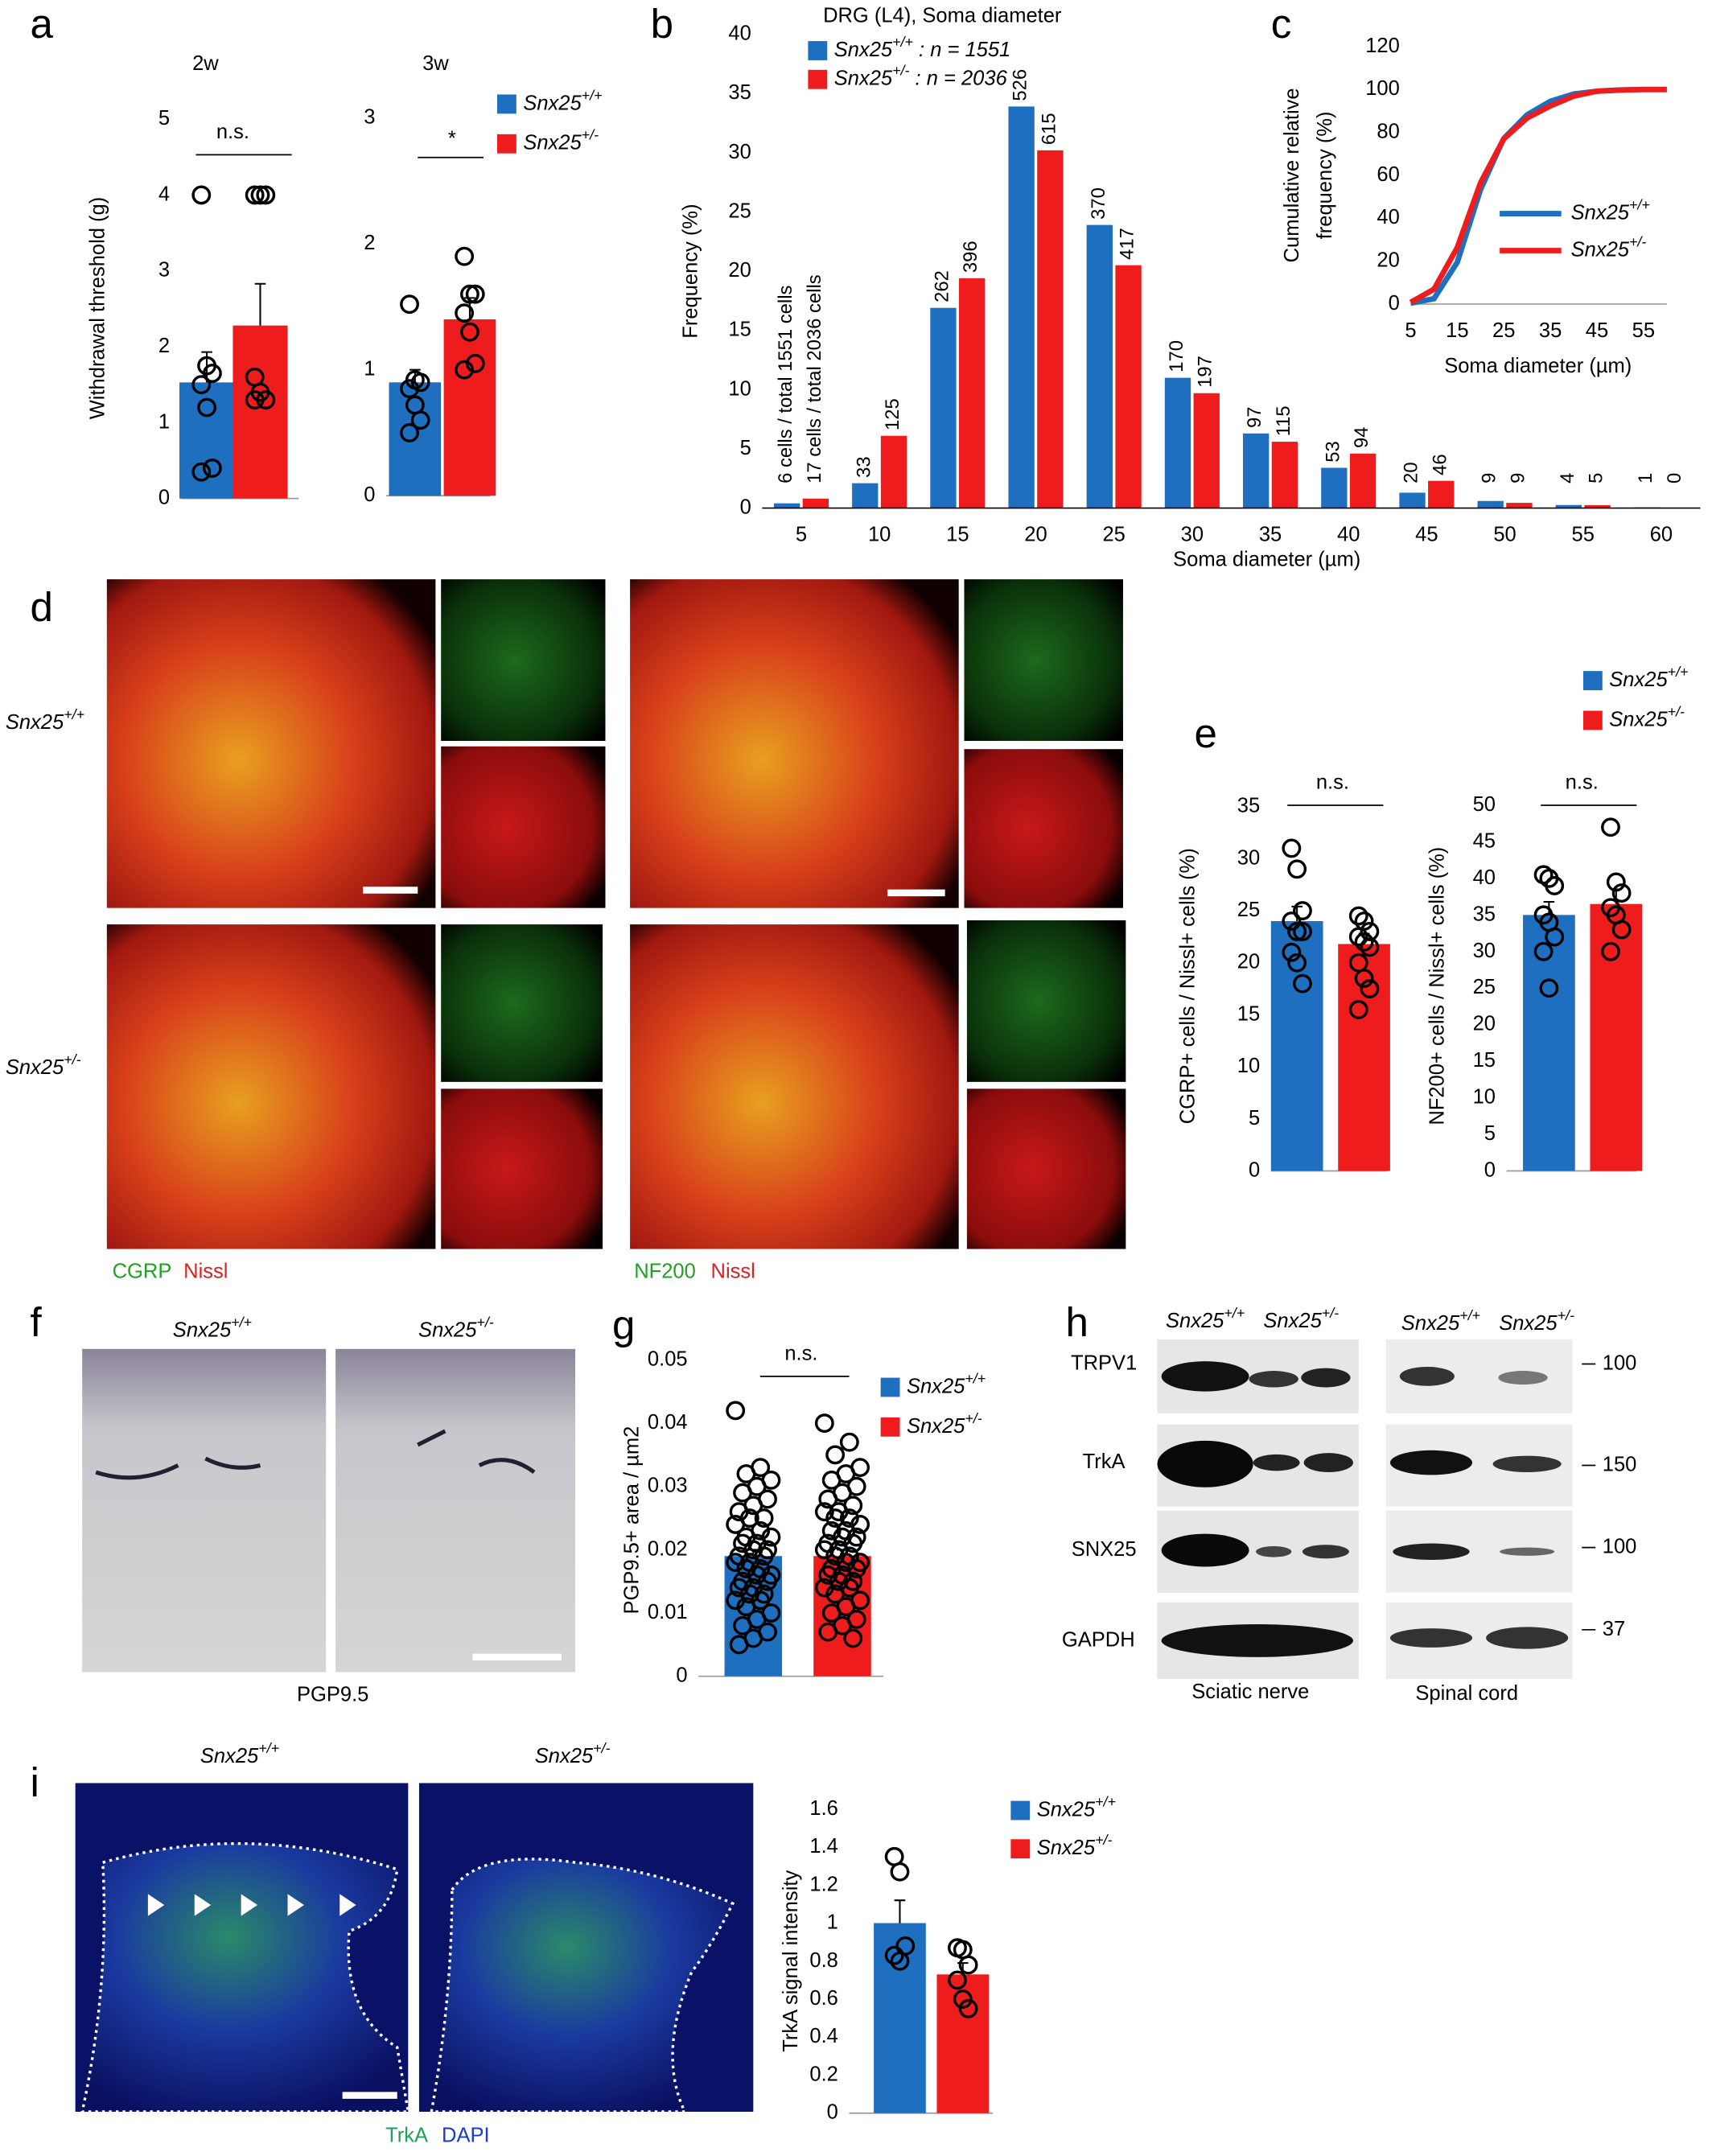 Image resolution: width=1712 pixels, height=2156 pixels. Describe the element at coordinates (1620, 1464) in the screenshot. I see `marker-label: 150` at that location.